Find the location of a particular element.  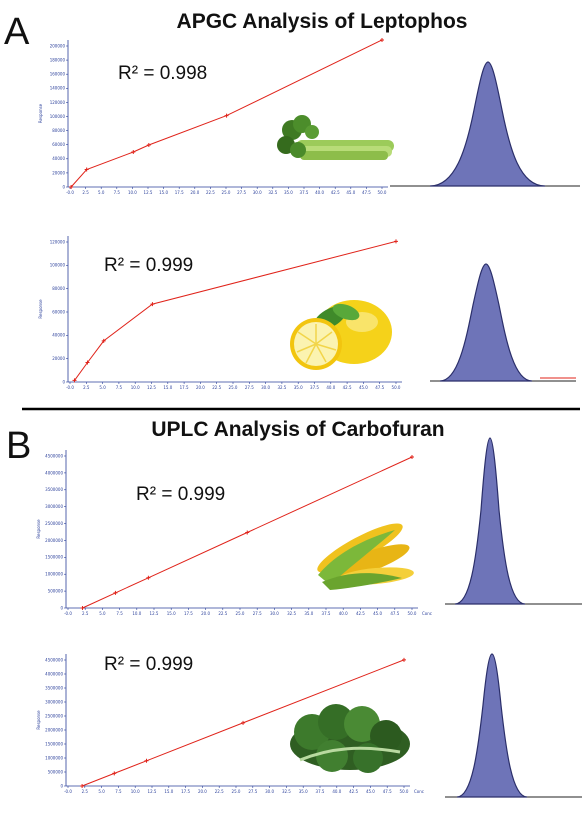

y-tick-label: 140000 is located at coordinates (58, 88).